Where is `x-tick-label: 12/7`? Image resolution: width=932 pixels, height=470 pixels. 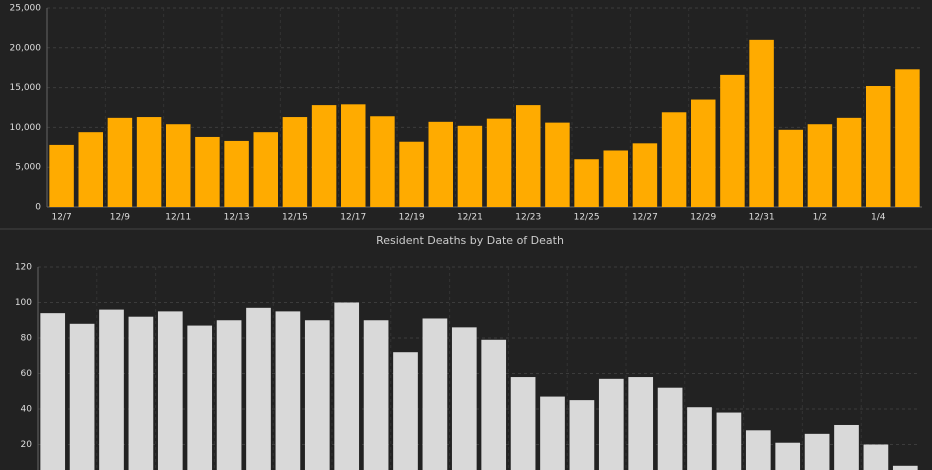 x-tick-label: 12/7 is located at coordinates (61, 218).